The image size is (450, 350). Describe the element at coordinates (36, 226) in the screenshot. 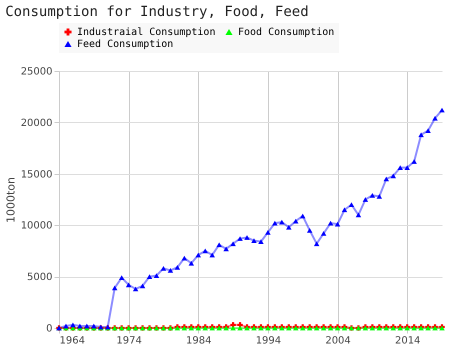

I see `y-tick-label: 10000` at that location.